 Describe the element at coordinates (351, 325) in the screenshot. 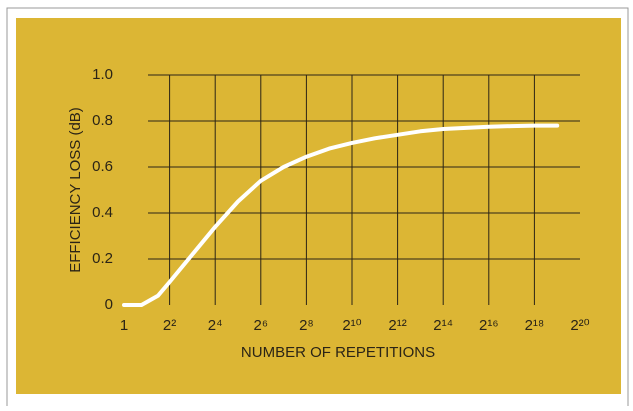

I see `x-tick-label: 2¹⁰` at that location.